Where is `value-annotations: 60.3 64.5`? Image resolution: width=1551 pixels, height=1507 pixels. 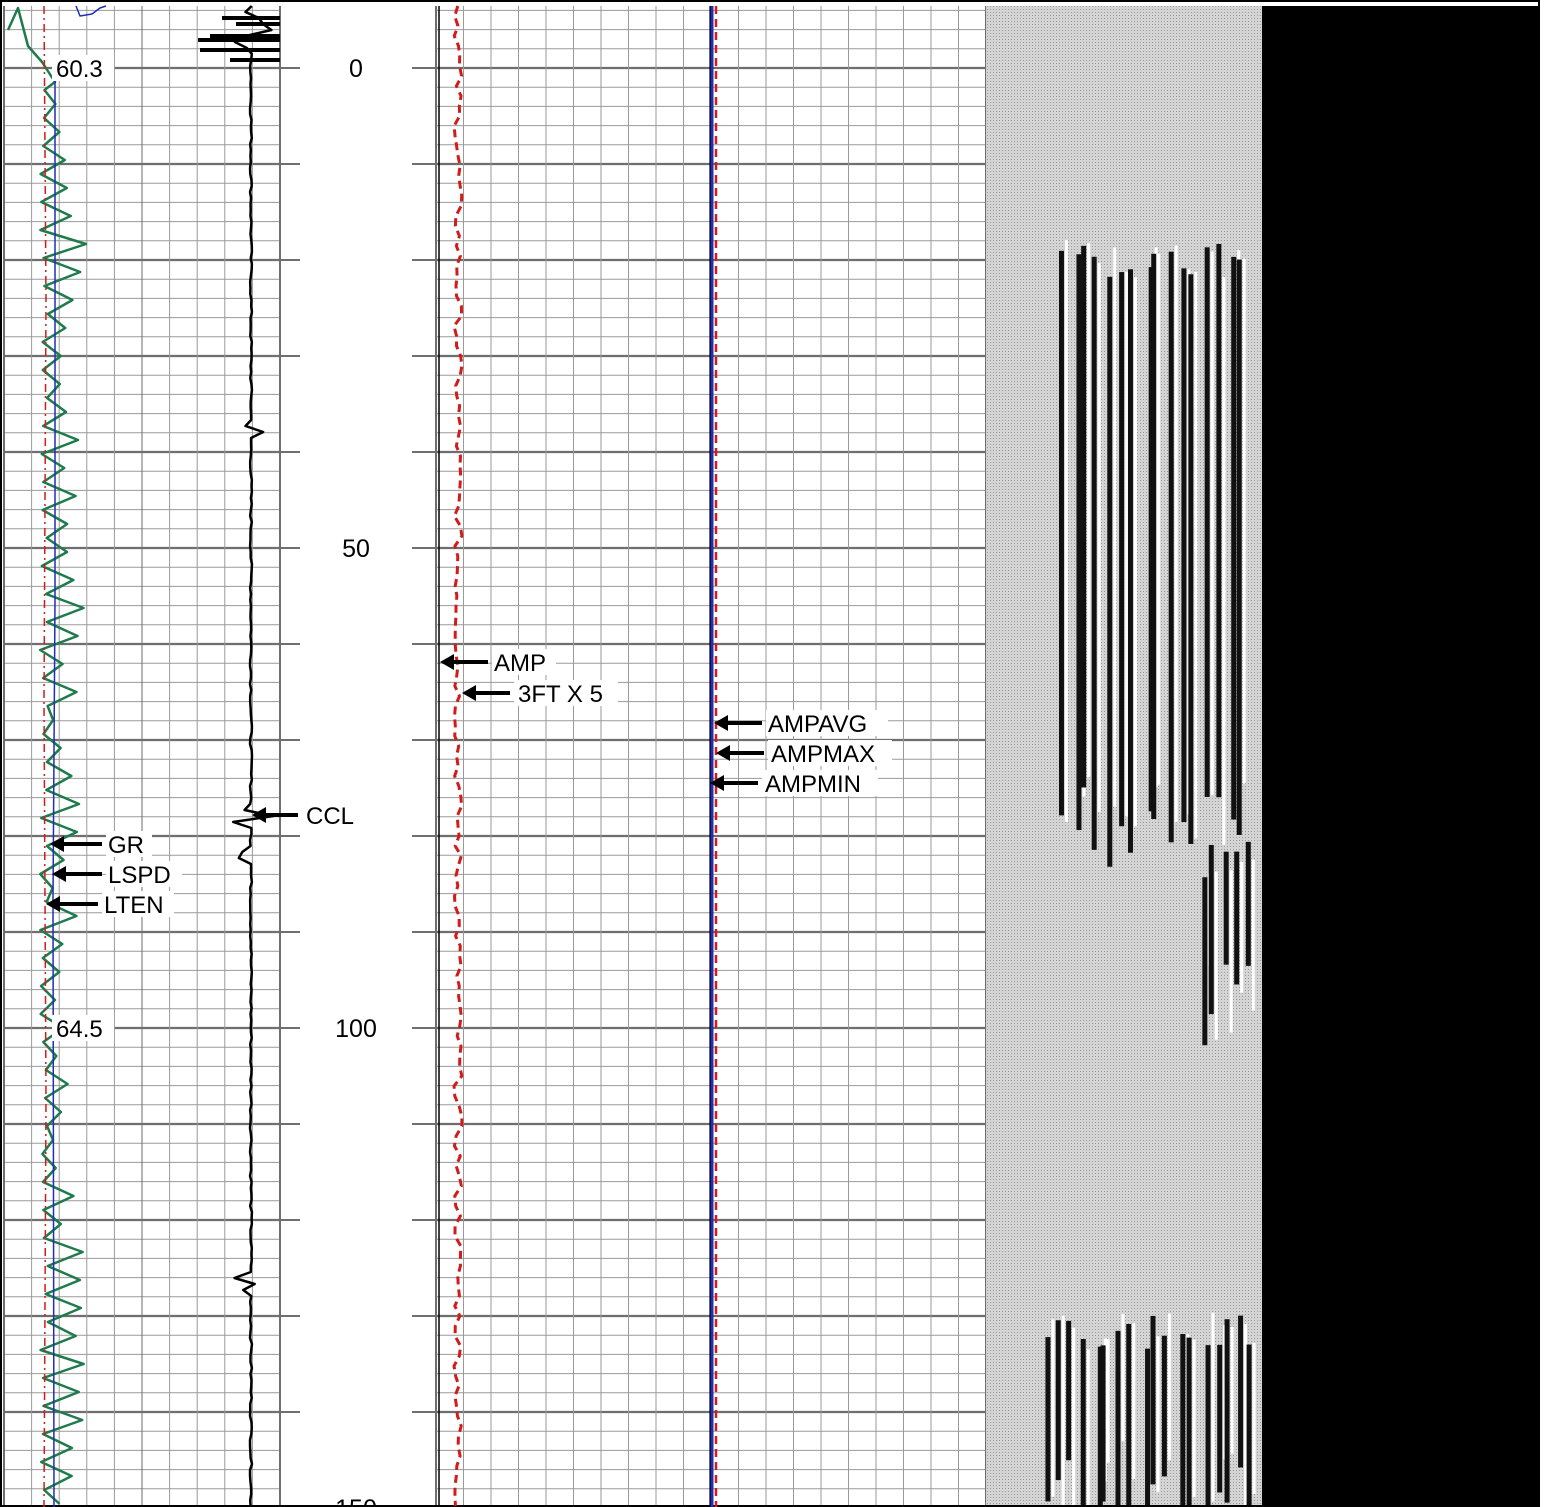
value-annotations: 60.3 64.5 is located at coordinates (83, 549).